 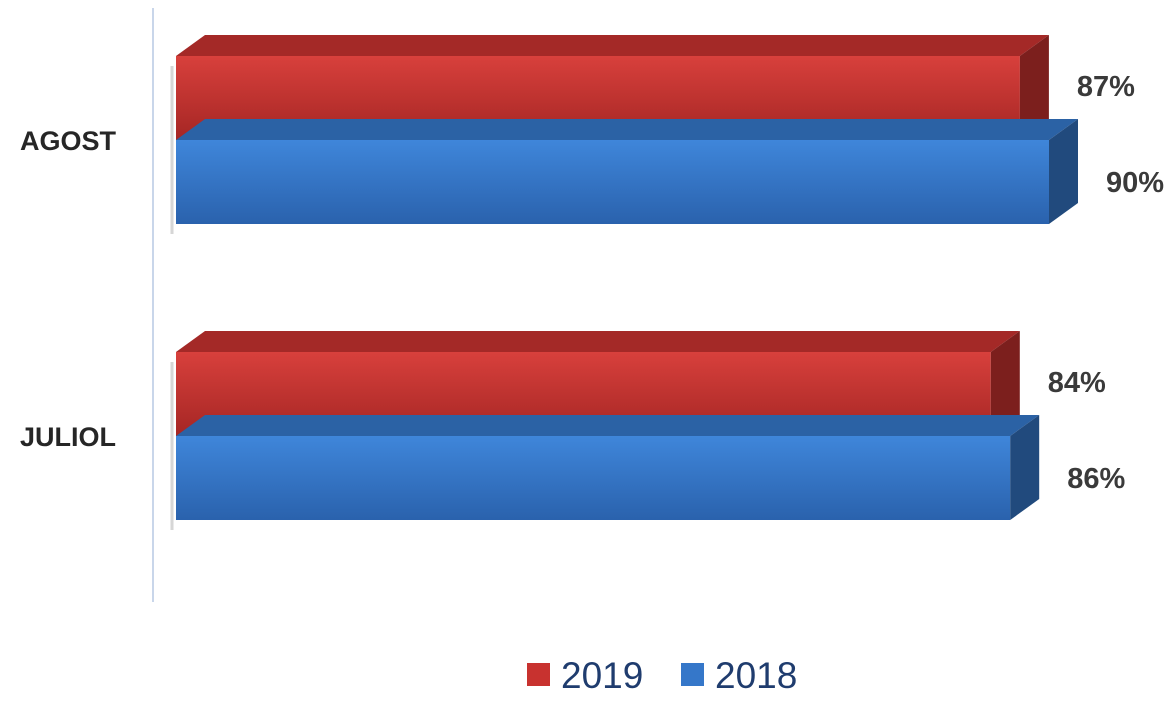 I want to click on legend-label-2018: 2018, so click(x=756, y=675).